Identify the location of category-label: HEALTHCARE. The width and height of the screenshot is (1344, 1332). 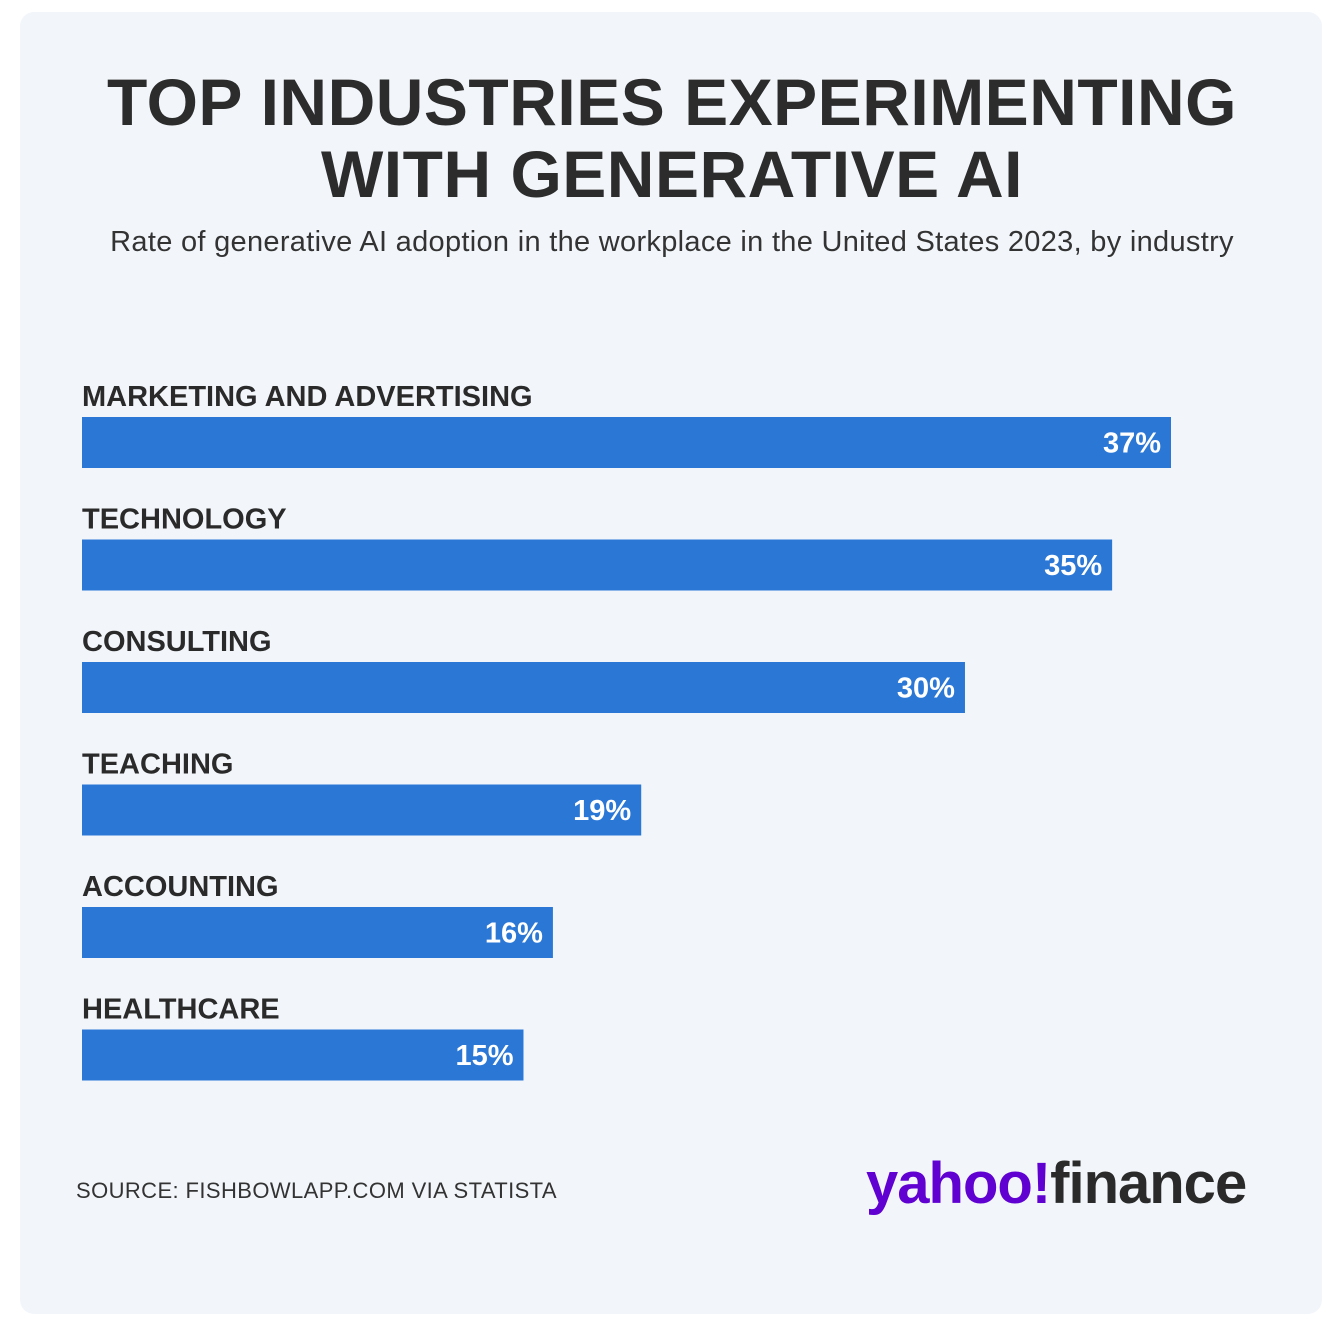
(181, 1010).